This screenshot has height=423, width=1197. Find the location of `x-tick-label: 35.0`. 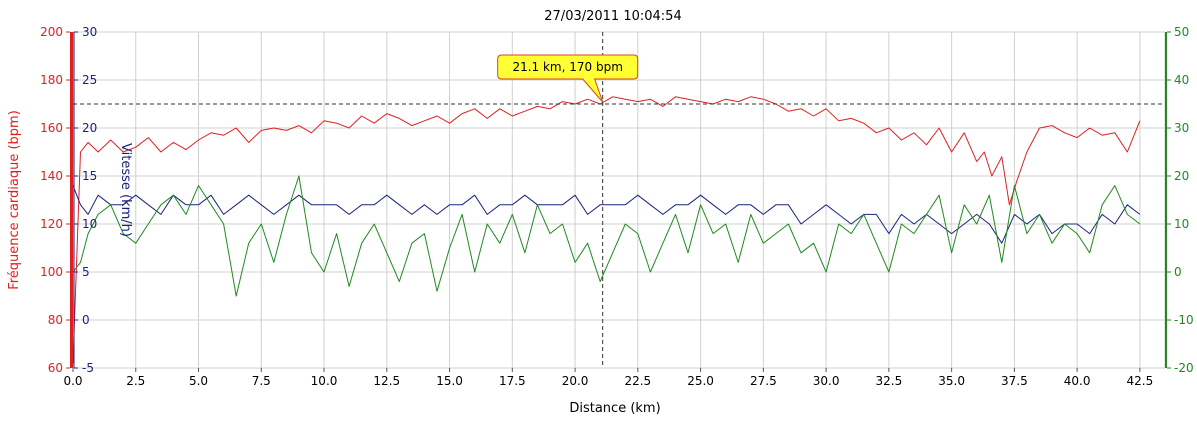

x-tick-label: 35.0 is located at coordinates (951, 381).